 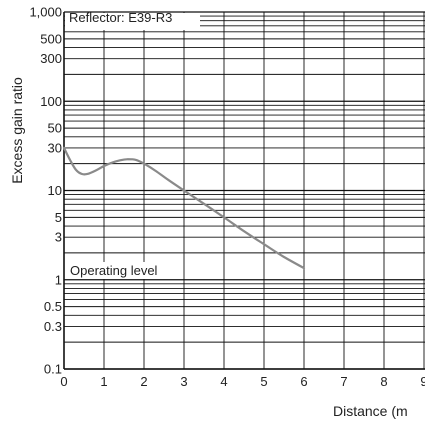 What do you see at coordinates (343, 381) in the screenshot?
I see `x-tick-label: 7` at bounding box center [343, 381].